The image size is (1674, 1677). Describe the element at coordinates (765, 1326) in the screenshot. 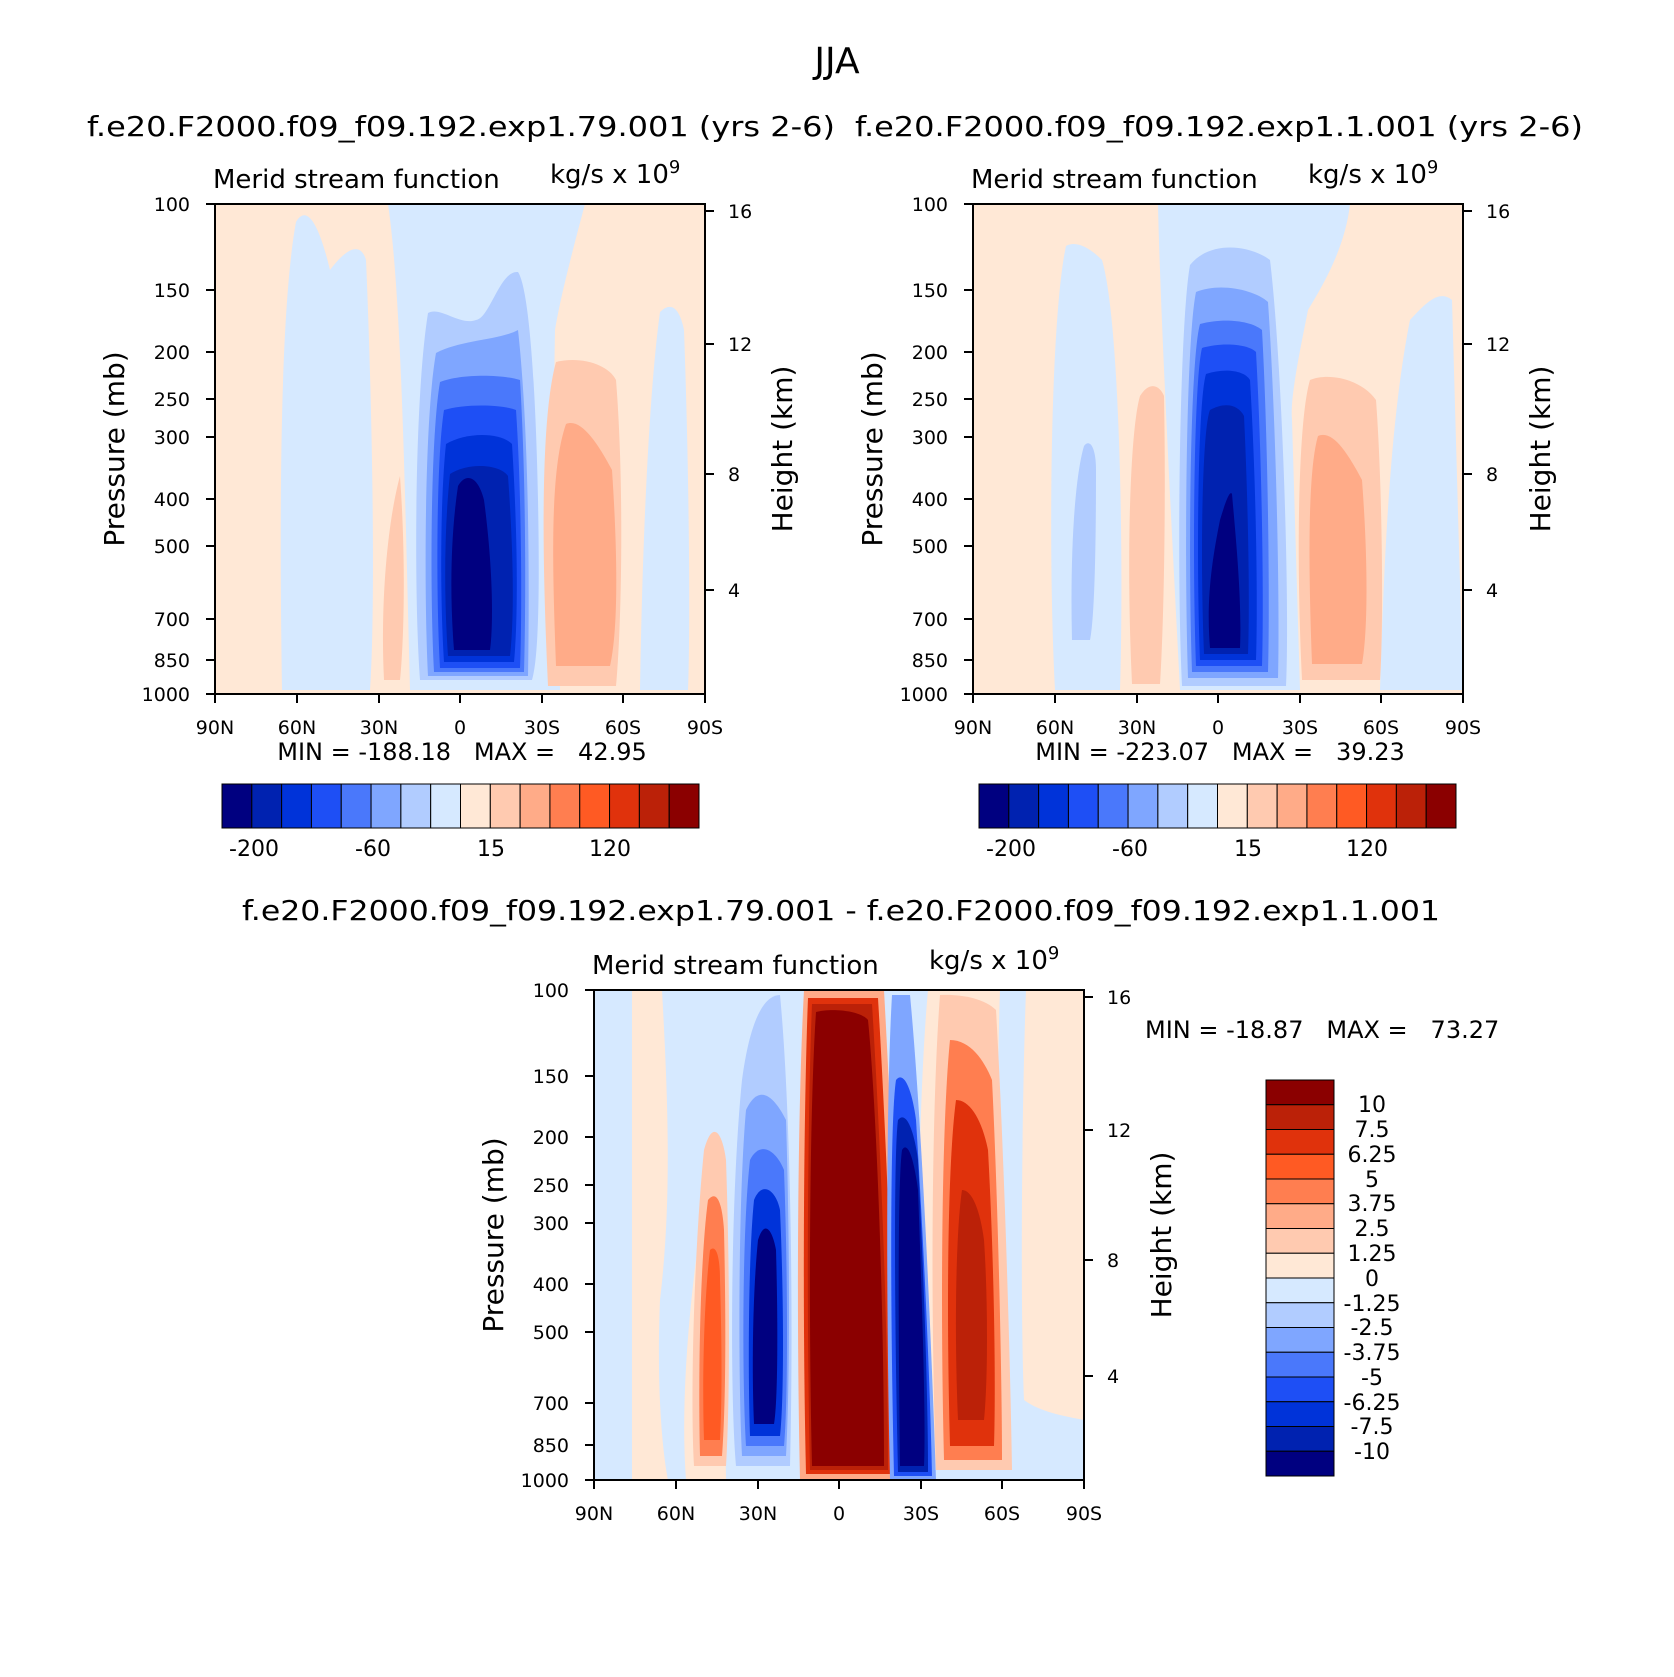

I see `contour-negative-midlat-core` at that location.